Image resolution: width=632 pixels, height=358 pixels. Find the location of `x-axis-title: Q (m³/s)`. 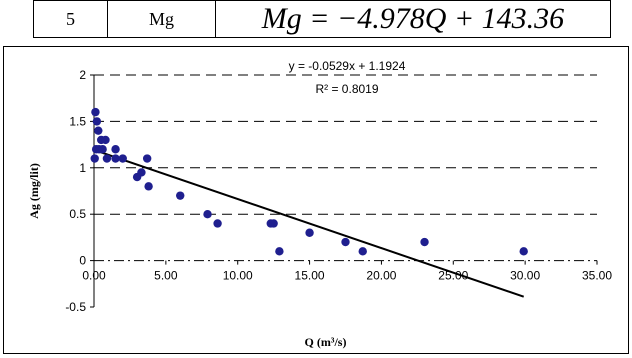

x-axis-title: Q (m³/s) is located at coordinates (326, 342).